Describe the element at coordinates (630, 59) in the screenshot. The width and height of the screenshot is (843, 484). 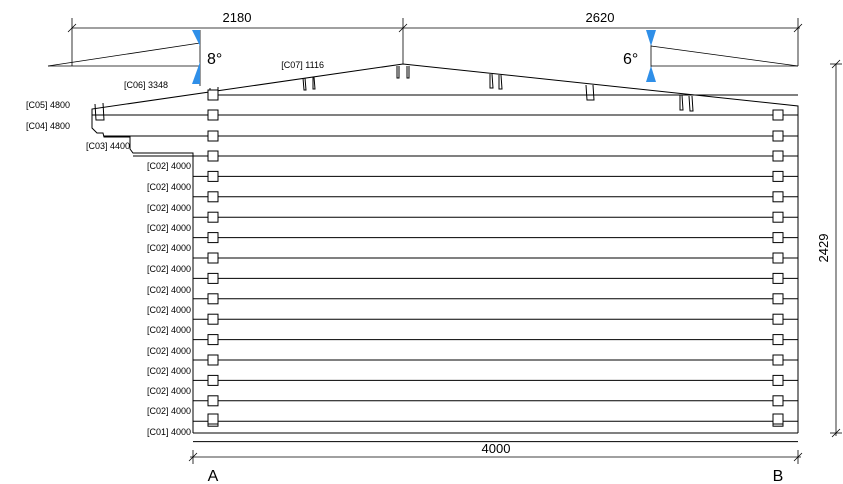
I see `angle-label-right: 6°` at that location.